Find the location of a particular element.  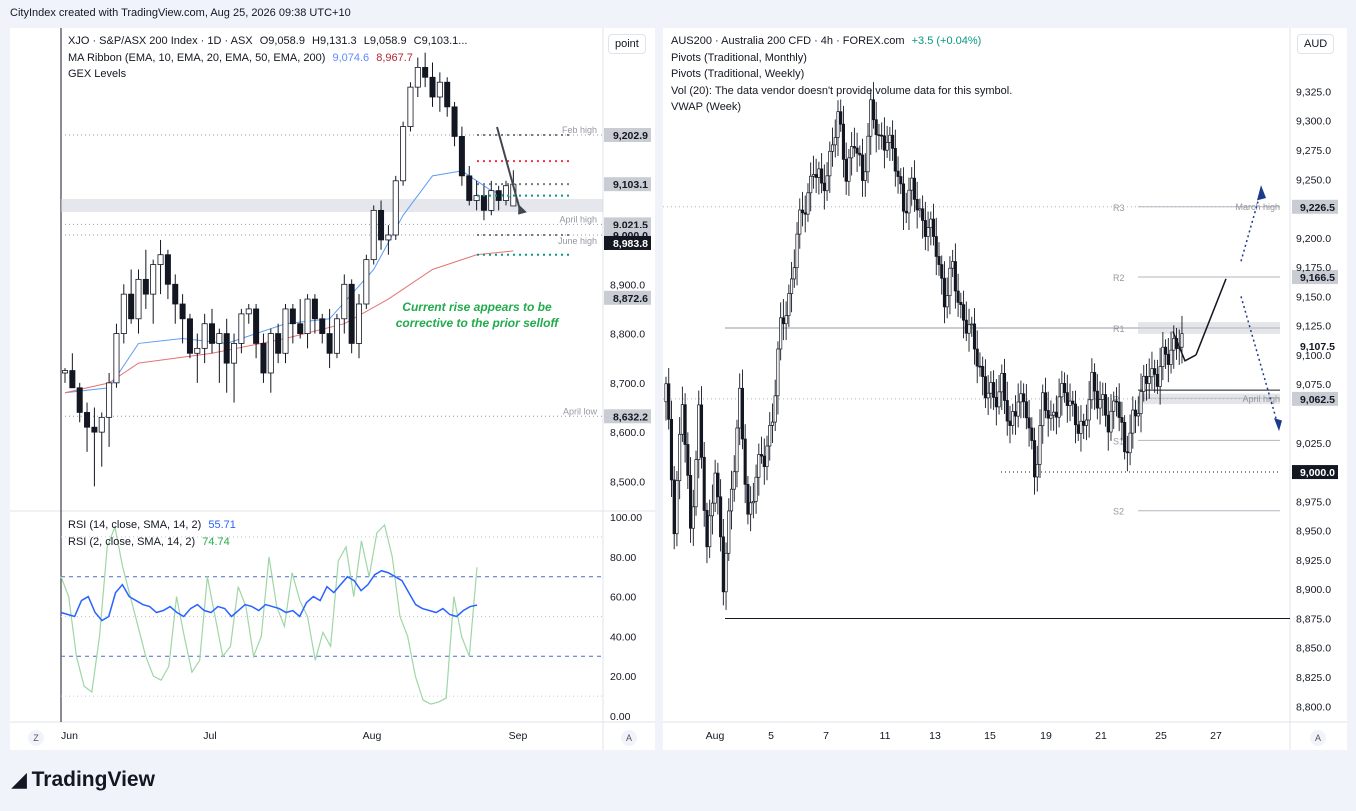

auto-scale-button: A is located at coordinates (629, 738).